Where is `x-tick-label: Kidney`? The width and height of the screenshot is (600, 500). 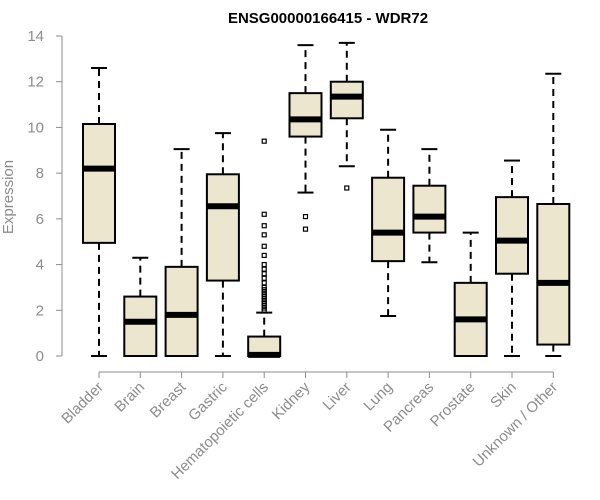 x-tick-label: Kidney is located at coordinates (291, 400).